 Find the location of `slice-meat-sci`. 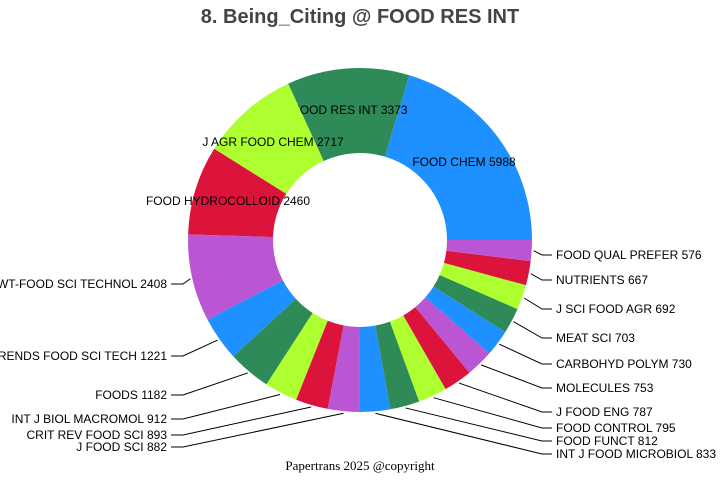

slice-meat-sci is located at coordinates (475, 303).